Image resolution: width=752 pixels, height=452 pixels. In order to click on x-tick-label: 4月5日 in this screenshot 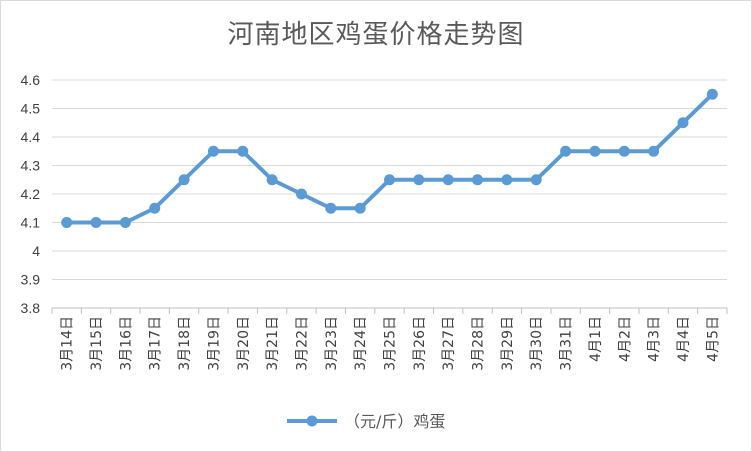, I will do `click(713, 339)`.